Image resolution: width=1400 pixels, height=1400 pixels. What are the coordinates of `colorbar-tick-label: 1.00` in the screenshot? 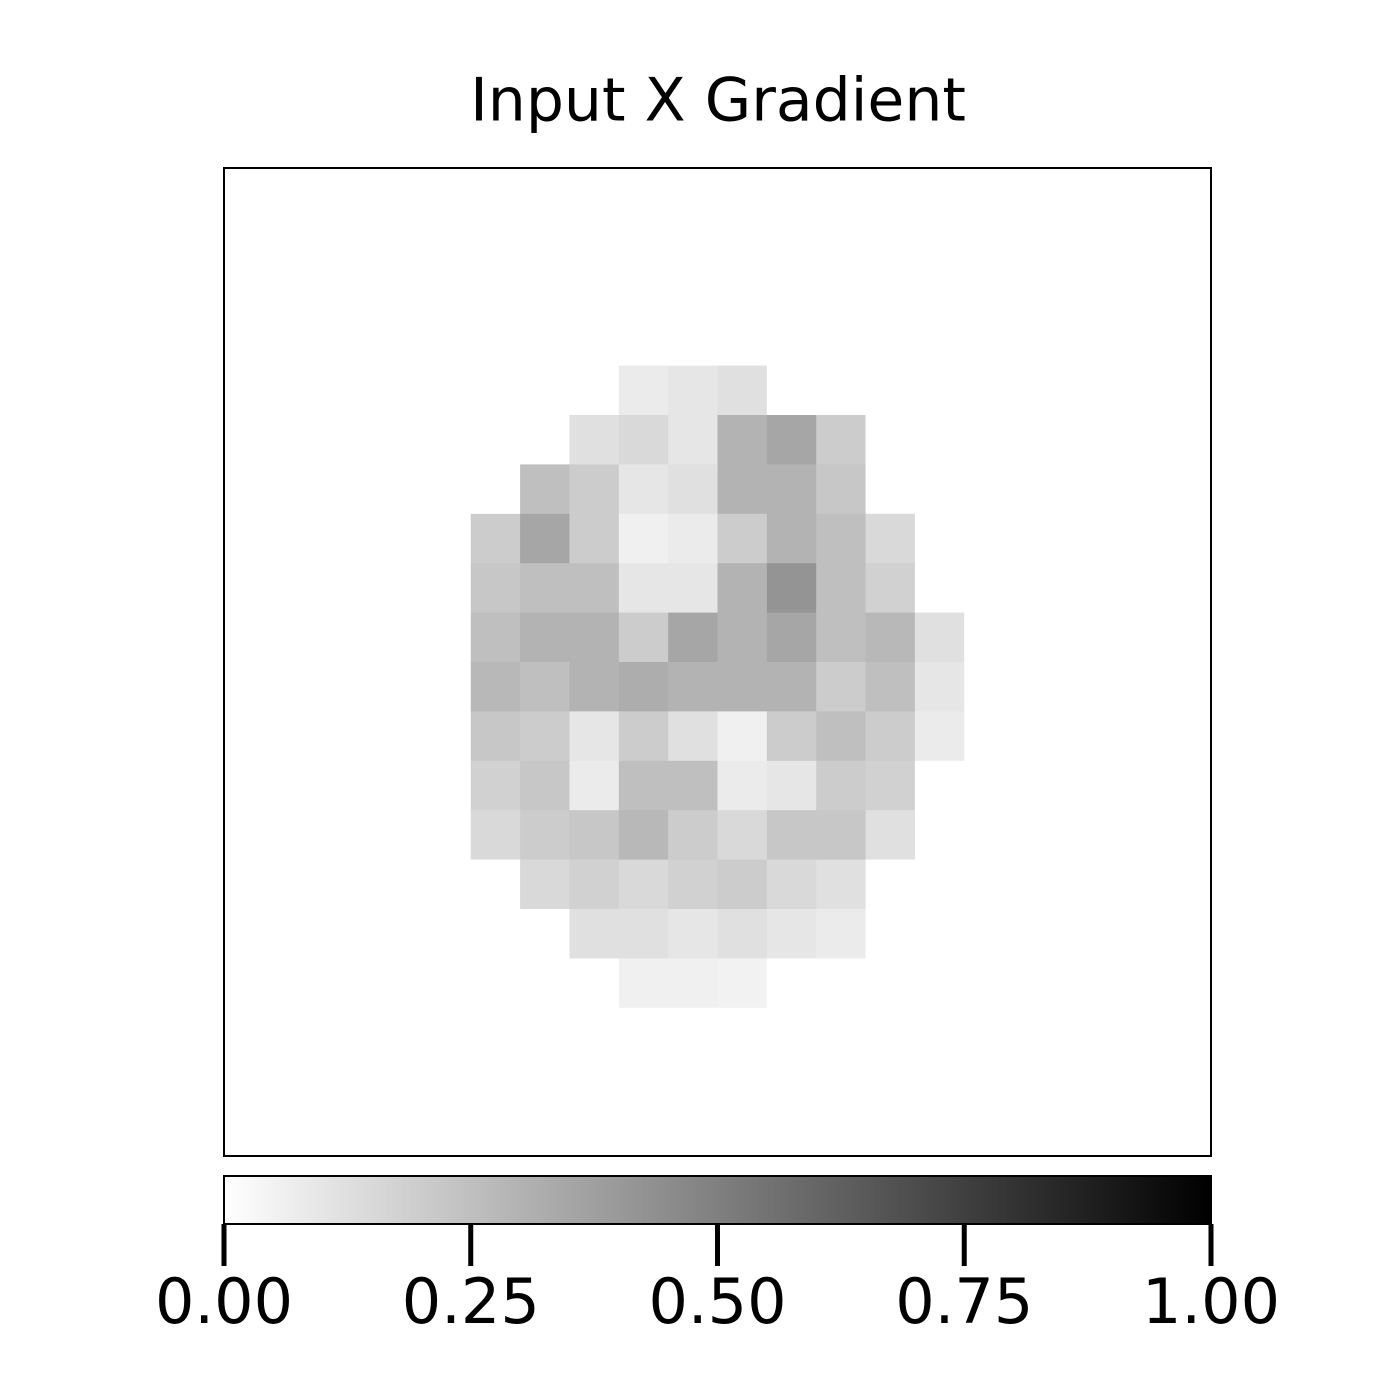 It's located at (1211, 1301).